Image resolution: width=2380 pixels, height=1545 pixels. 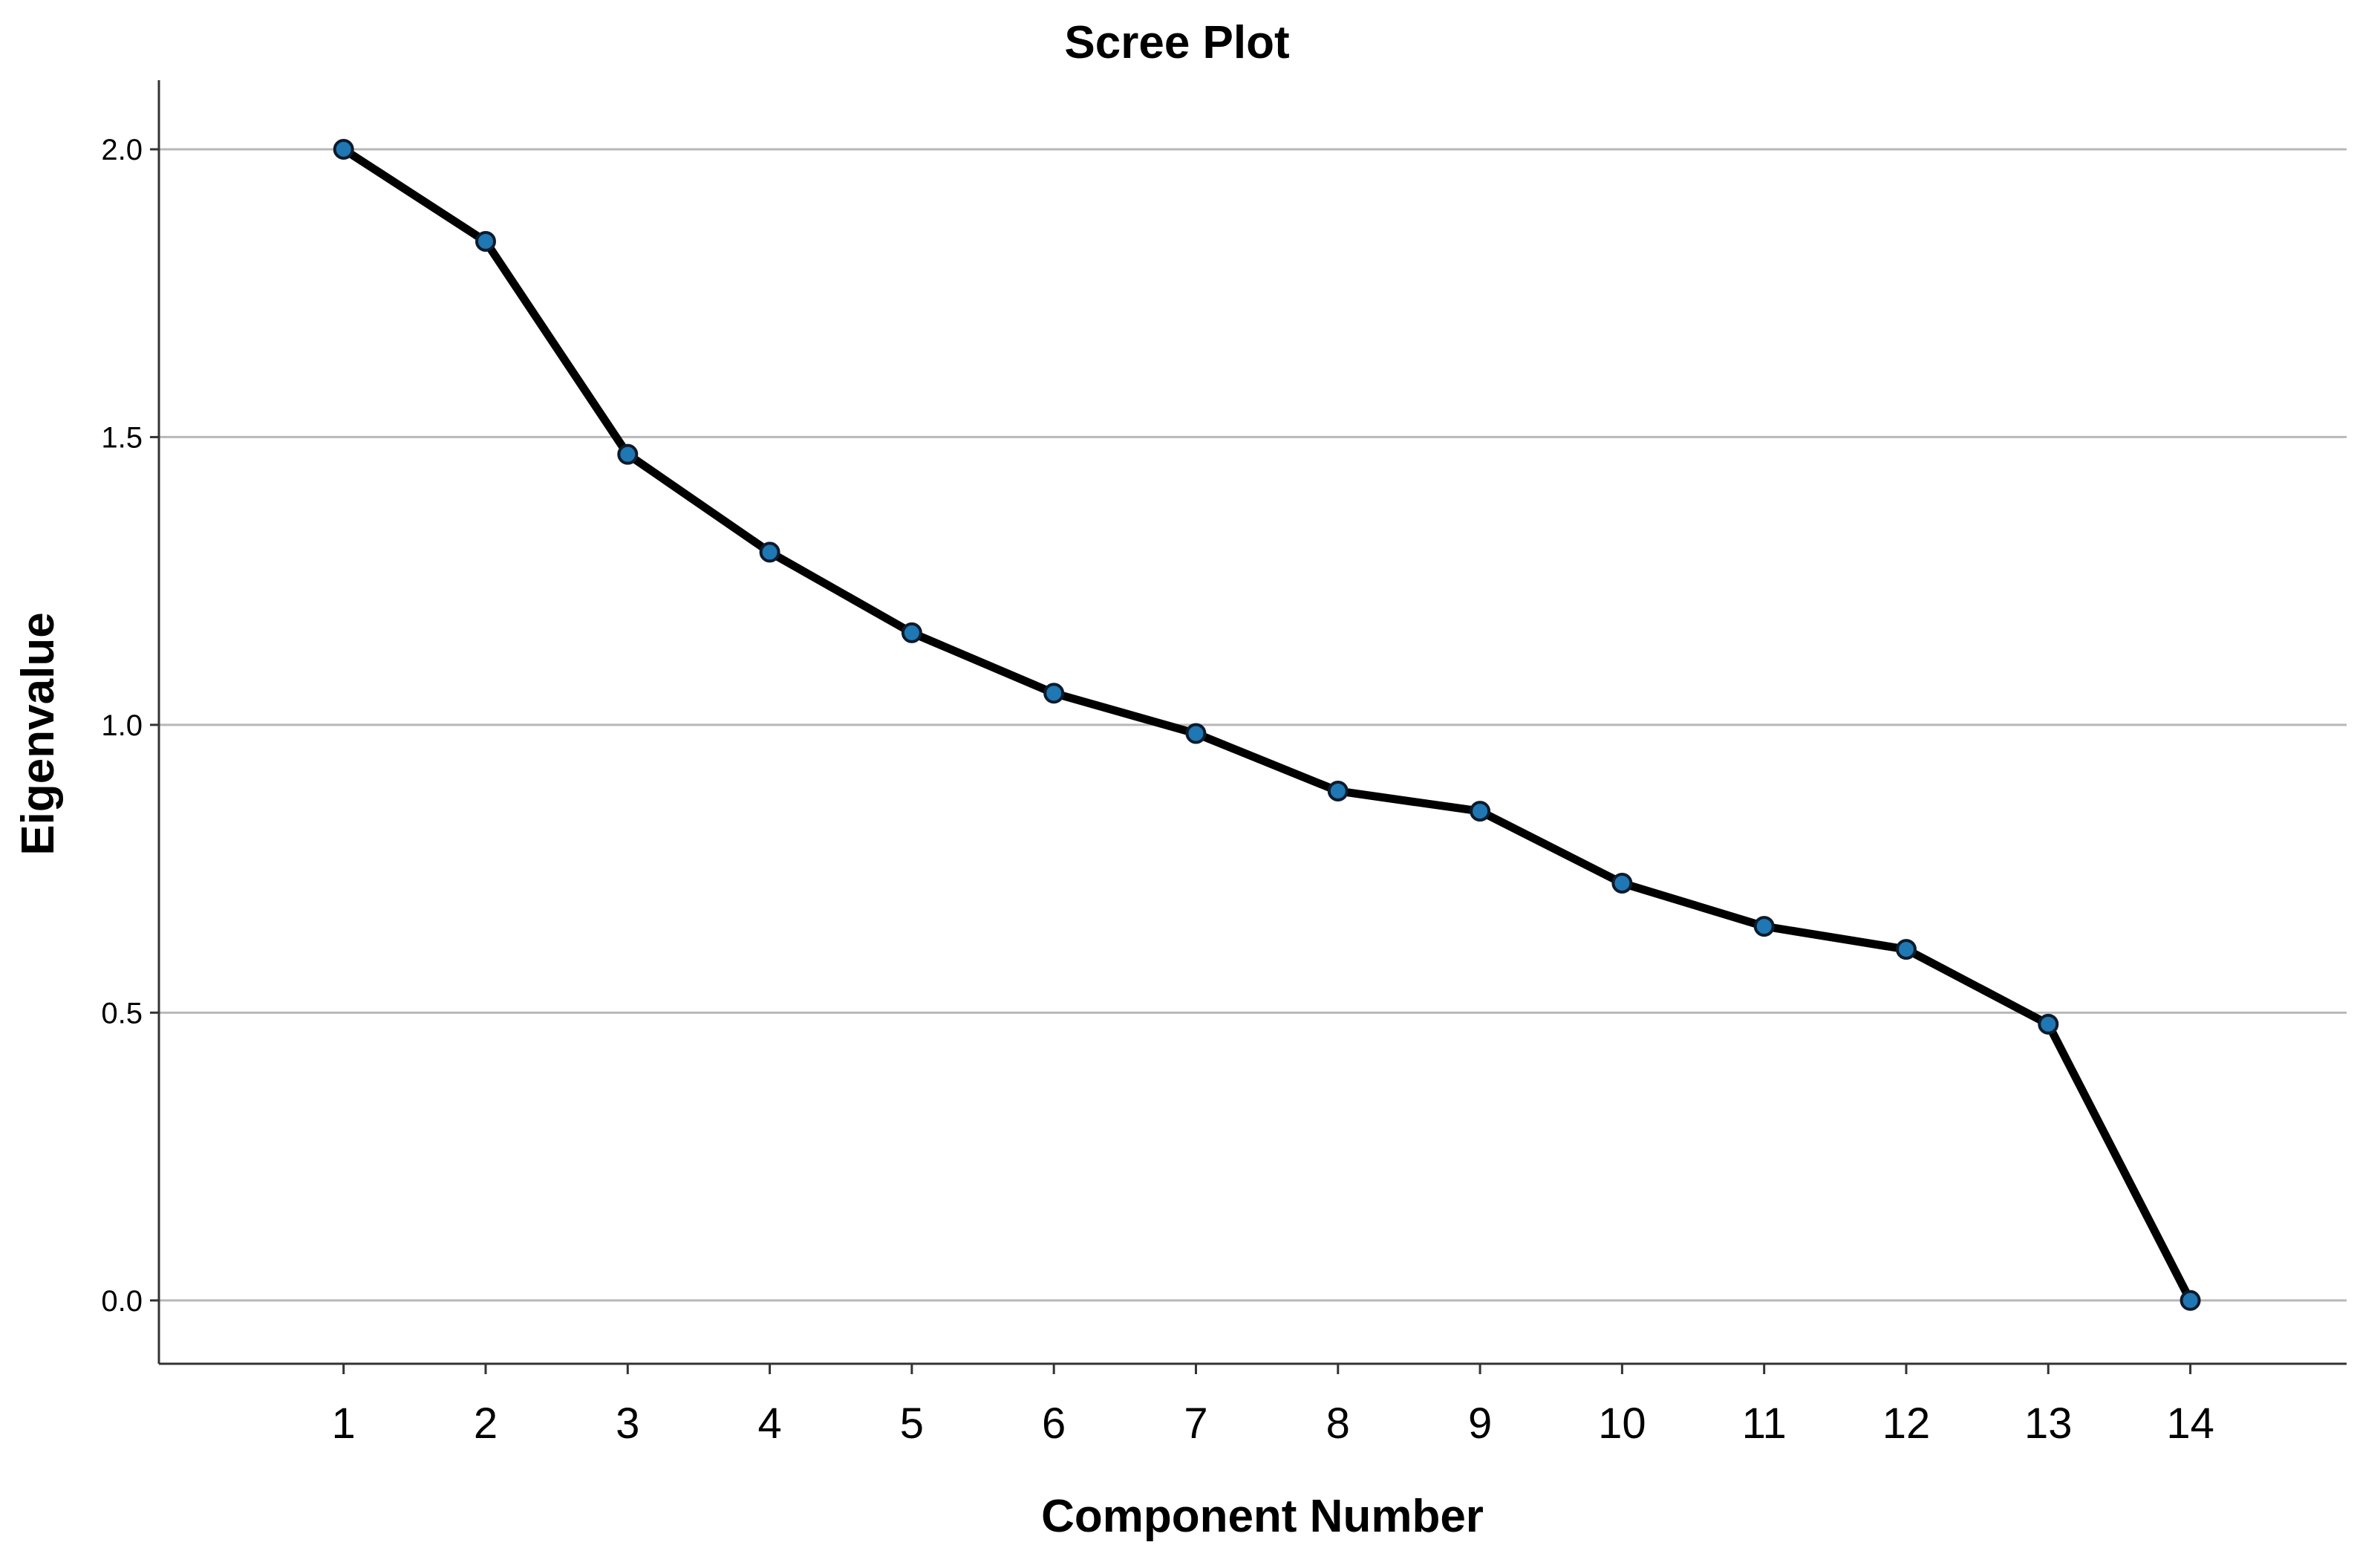 I want to click on x-tick-label: 3, so click(x=628, y=1423).